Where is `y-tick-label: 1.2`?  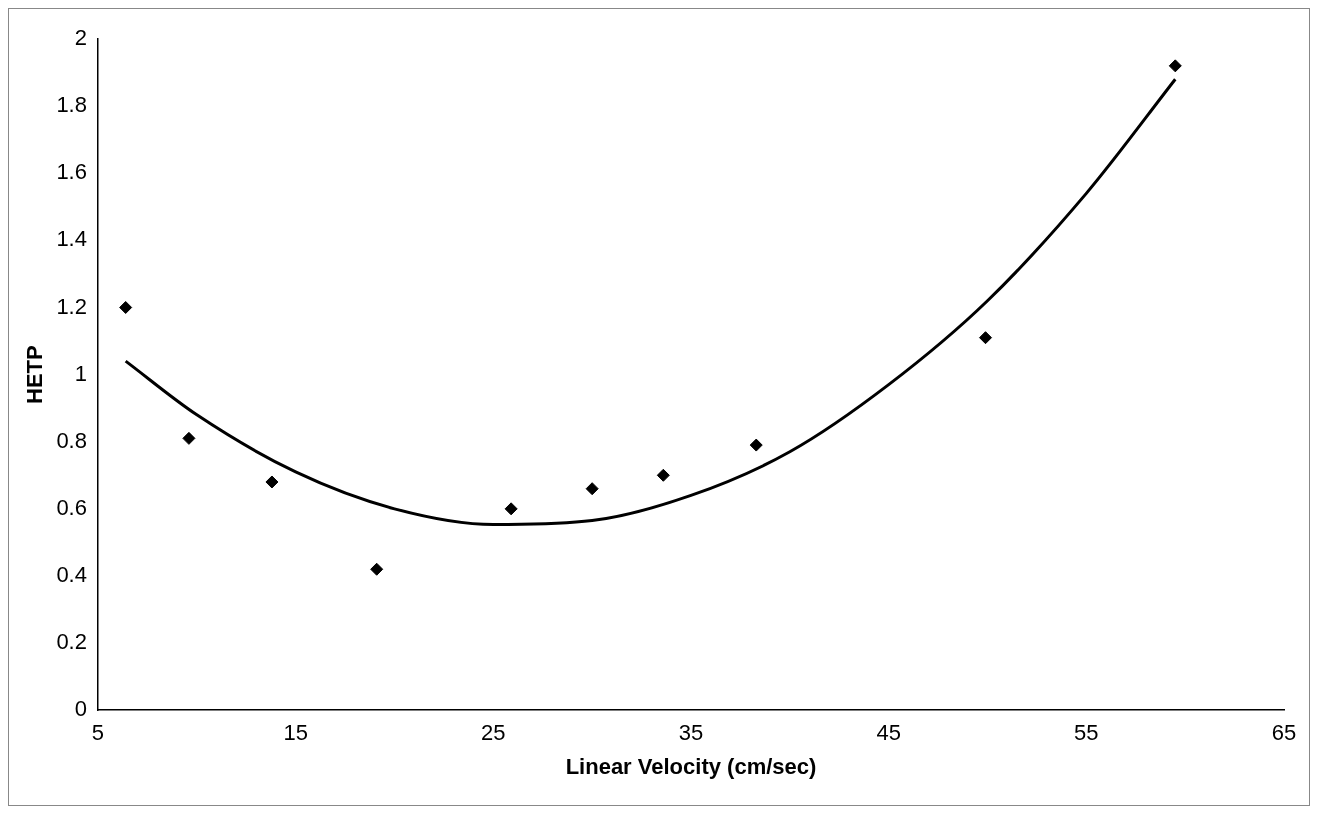 y-tick-label: 1.2 is located at coordinates (71, 306).